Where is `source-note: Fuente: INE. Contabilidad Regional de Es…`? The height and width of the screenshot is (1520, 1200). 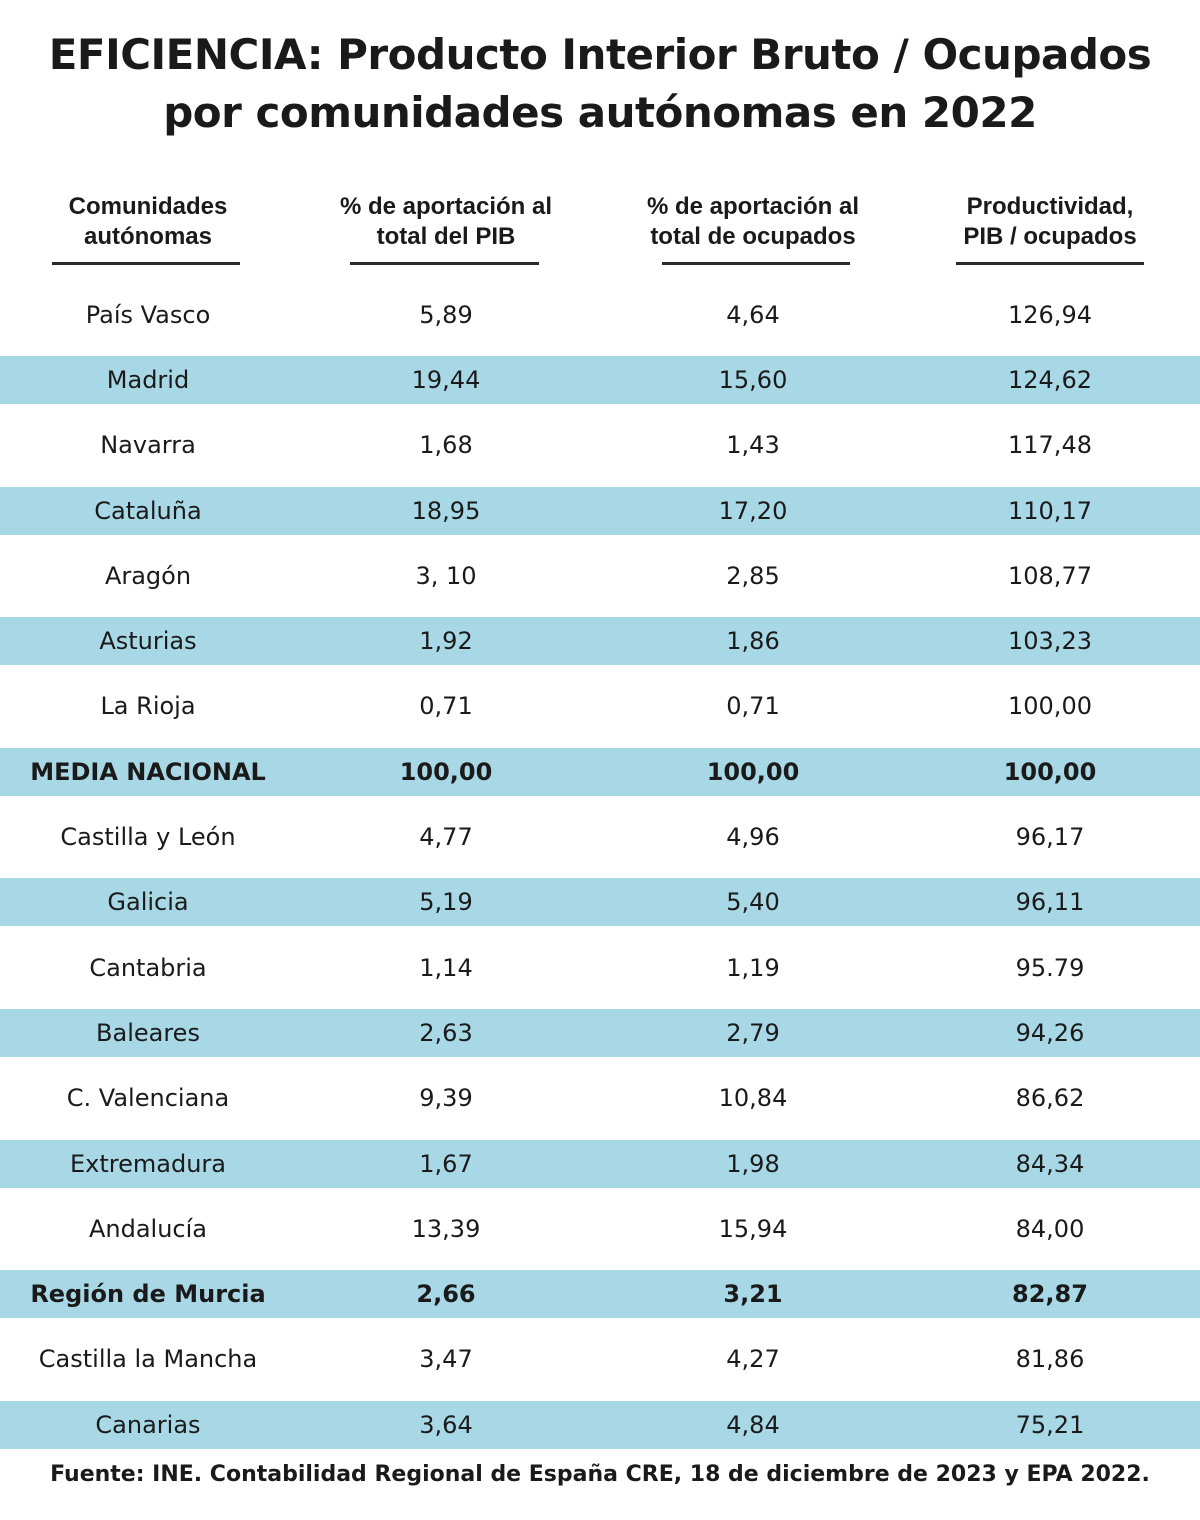 source-note: Fuente: INE. Contabilidad Regional de Es… is located at coordinates (600, 1474).